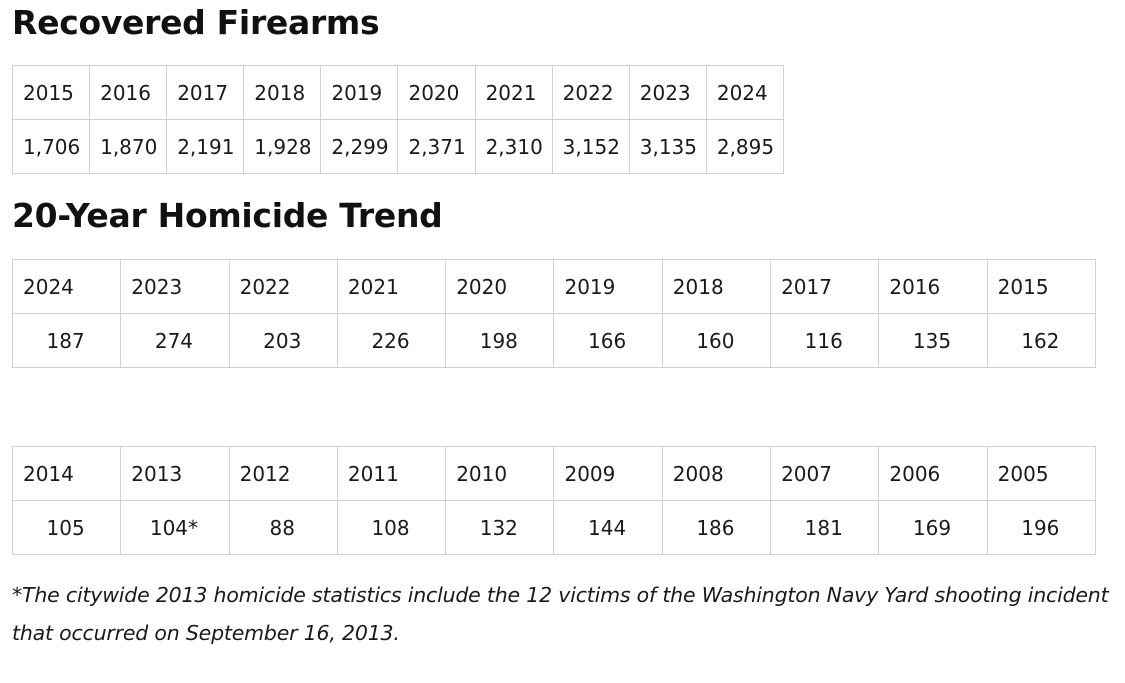 This screenshot has width=1125, height=683. Describe the element at coordinates (933, 473) in the screenshot. I see `table-cell-year: 2006` at that location.